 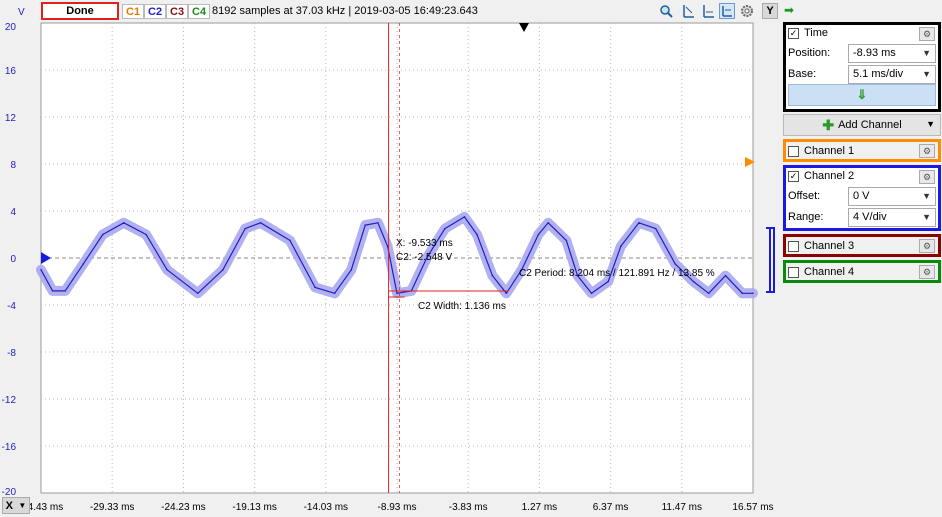 What do you see at coordinates (793, 246) in the screenshot?
I see `channel-3-checkbox` at bounding box center [793, 246].